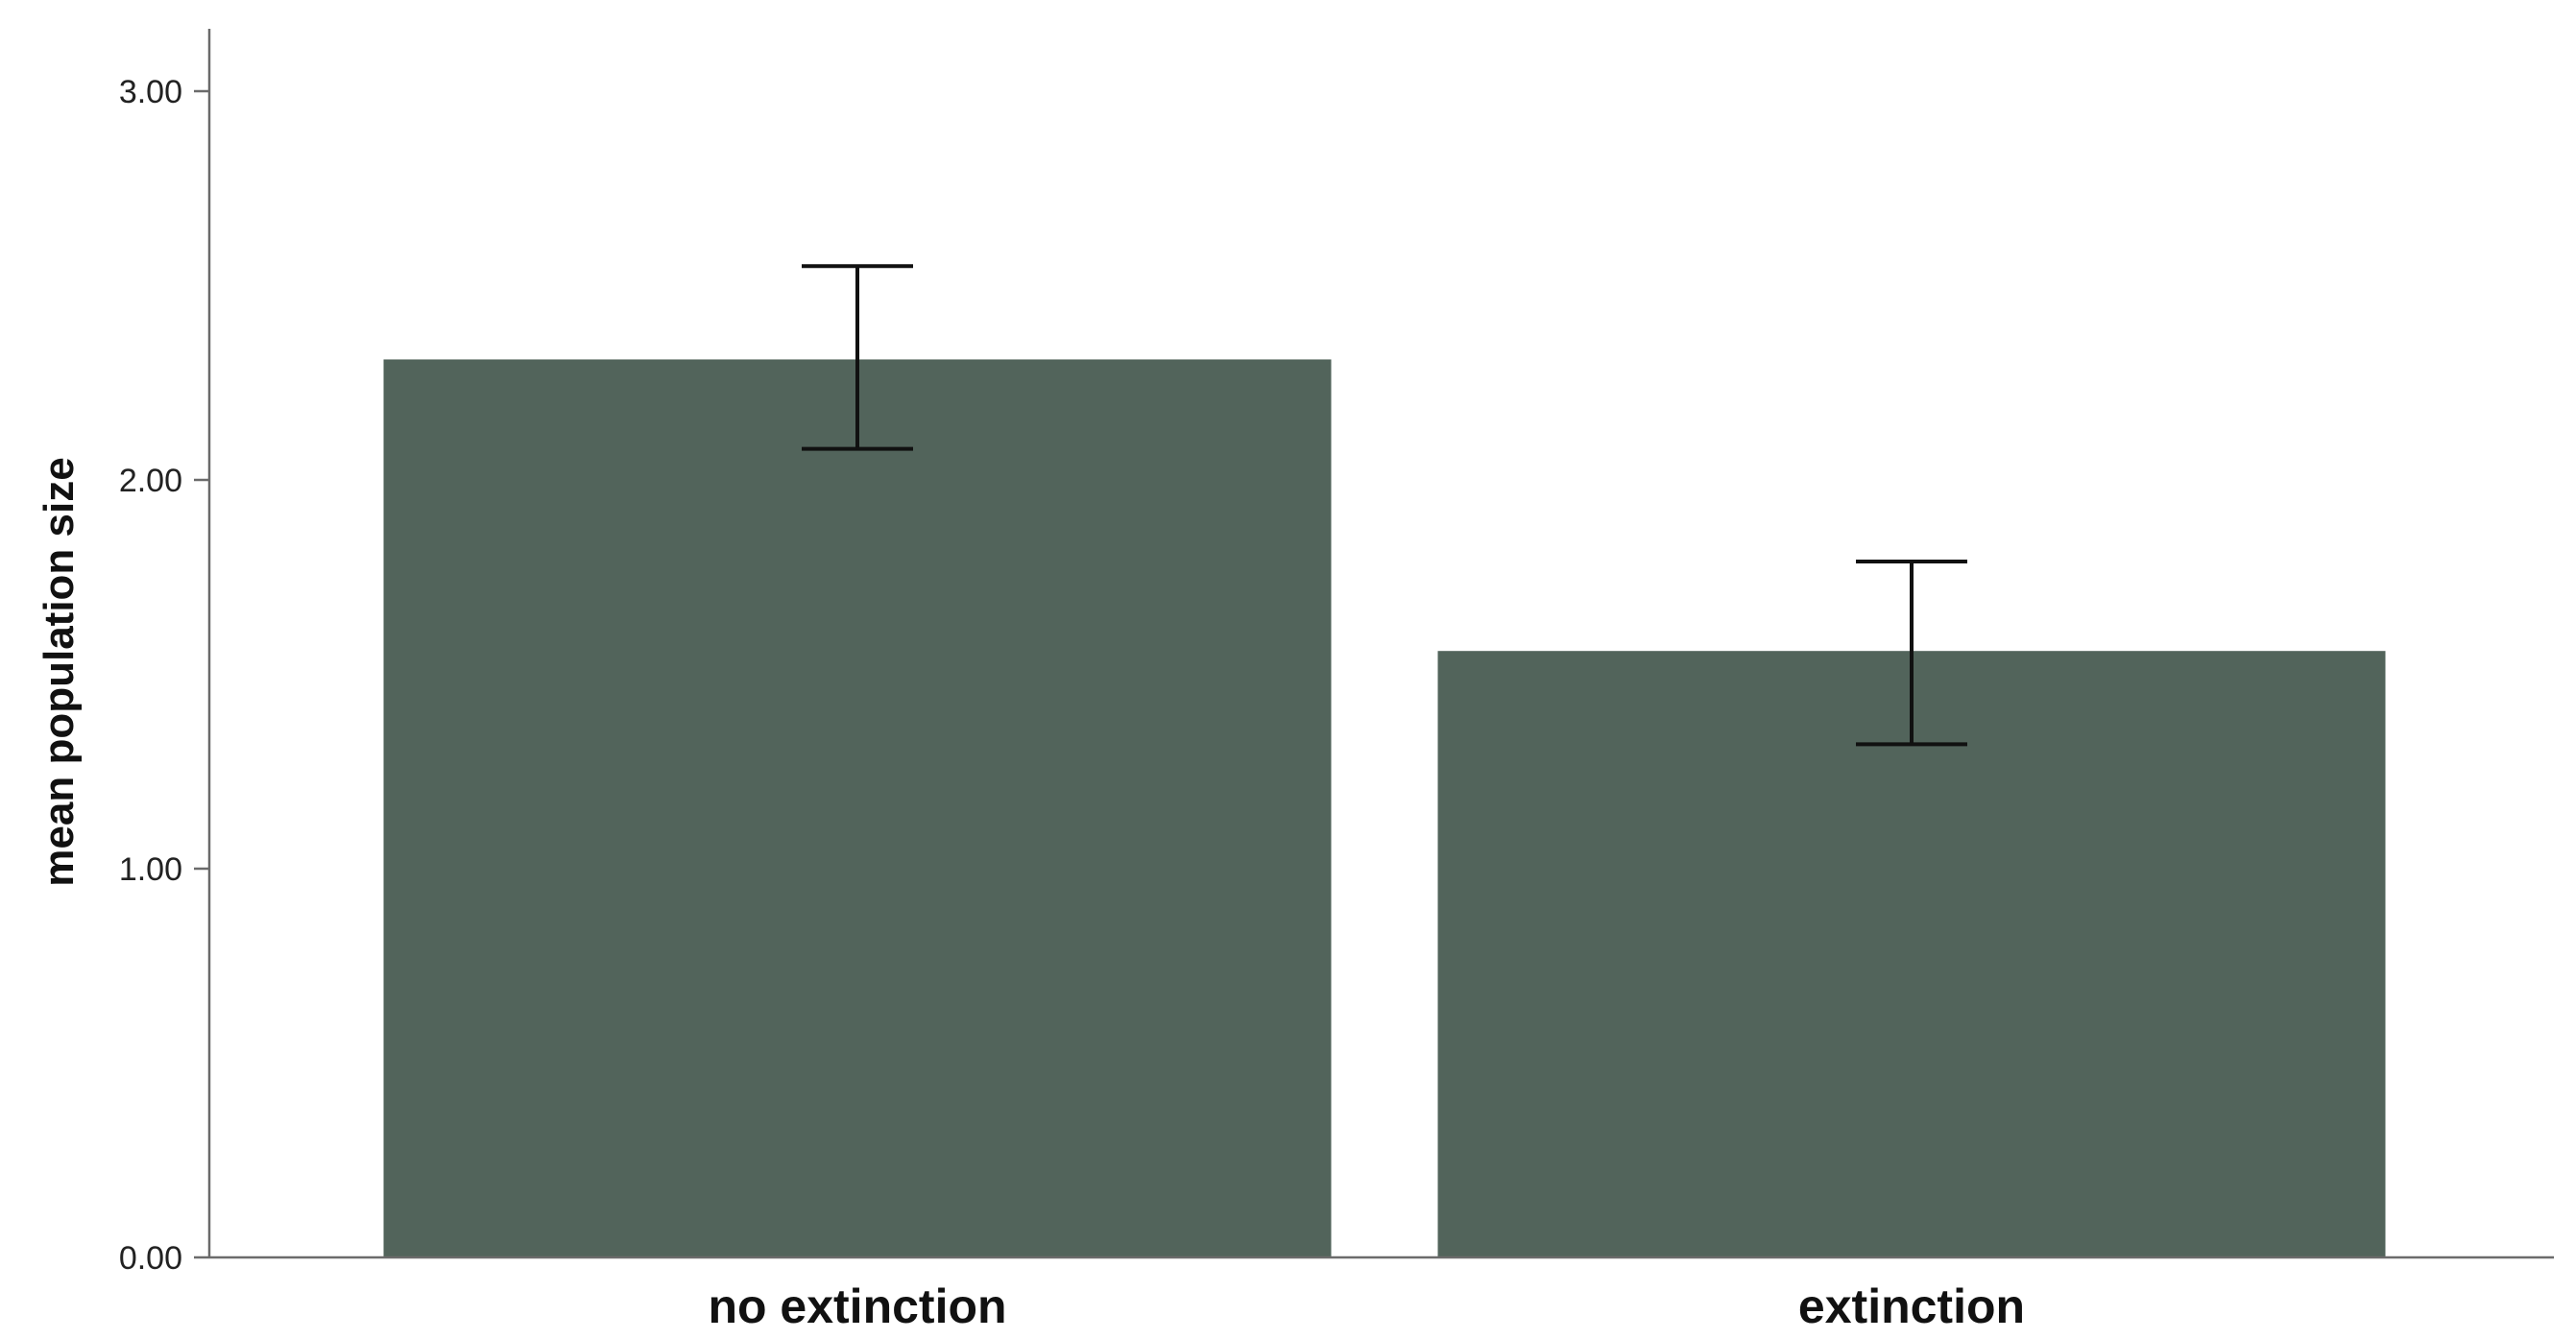 The width and height of the screenshot is (2576, 1339). Describe the element at coordinates (150, 870) in the screenshot. I see `y-tick-label: 1.00` at that location.